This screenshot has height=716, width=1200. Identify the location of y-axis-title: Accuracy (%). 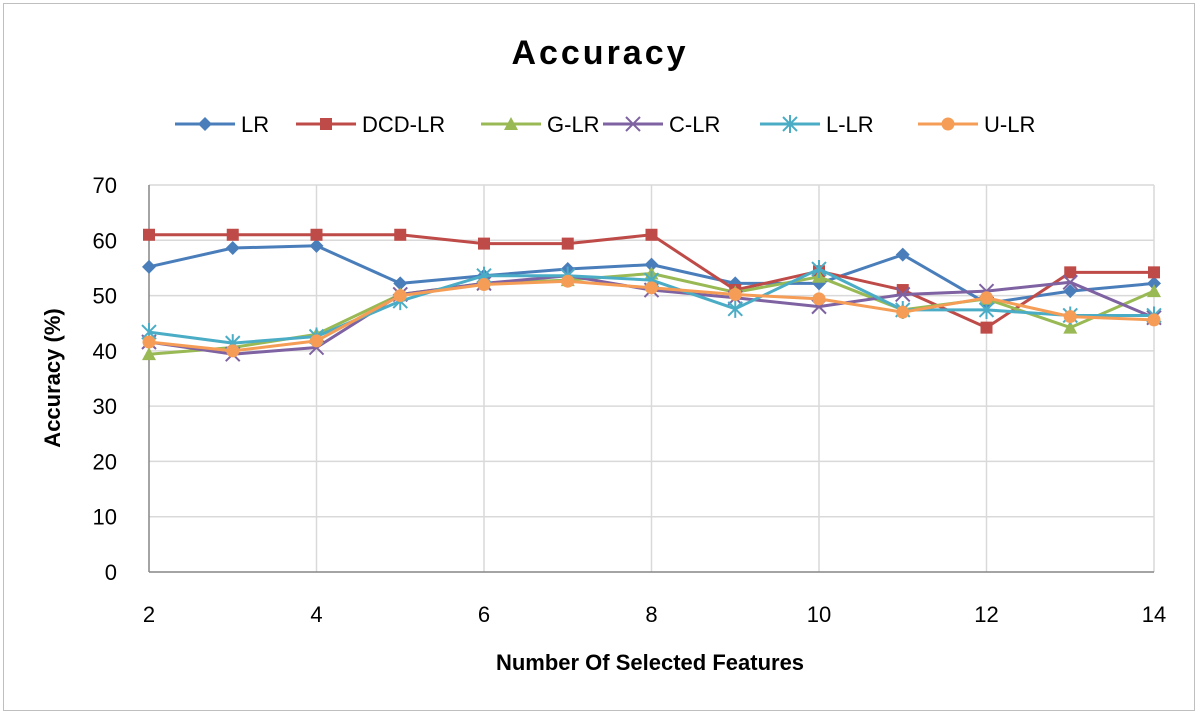
(52, 377).